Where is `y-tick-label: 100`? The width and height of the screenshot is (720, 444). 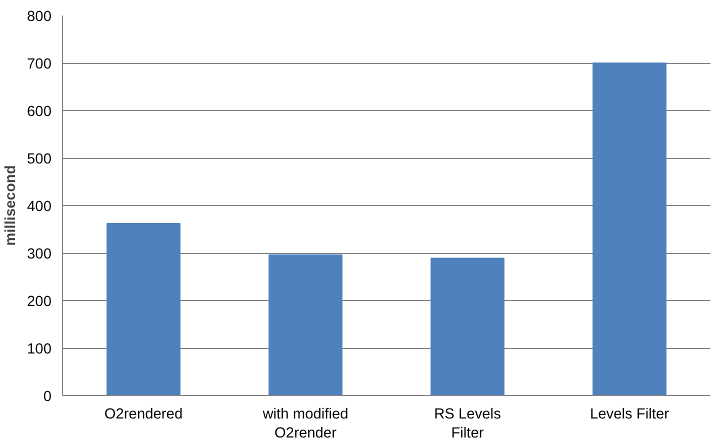 y-tick-label: 100 is located at coordinates (39, 350).